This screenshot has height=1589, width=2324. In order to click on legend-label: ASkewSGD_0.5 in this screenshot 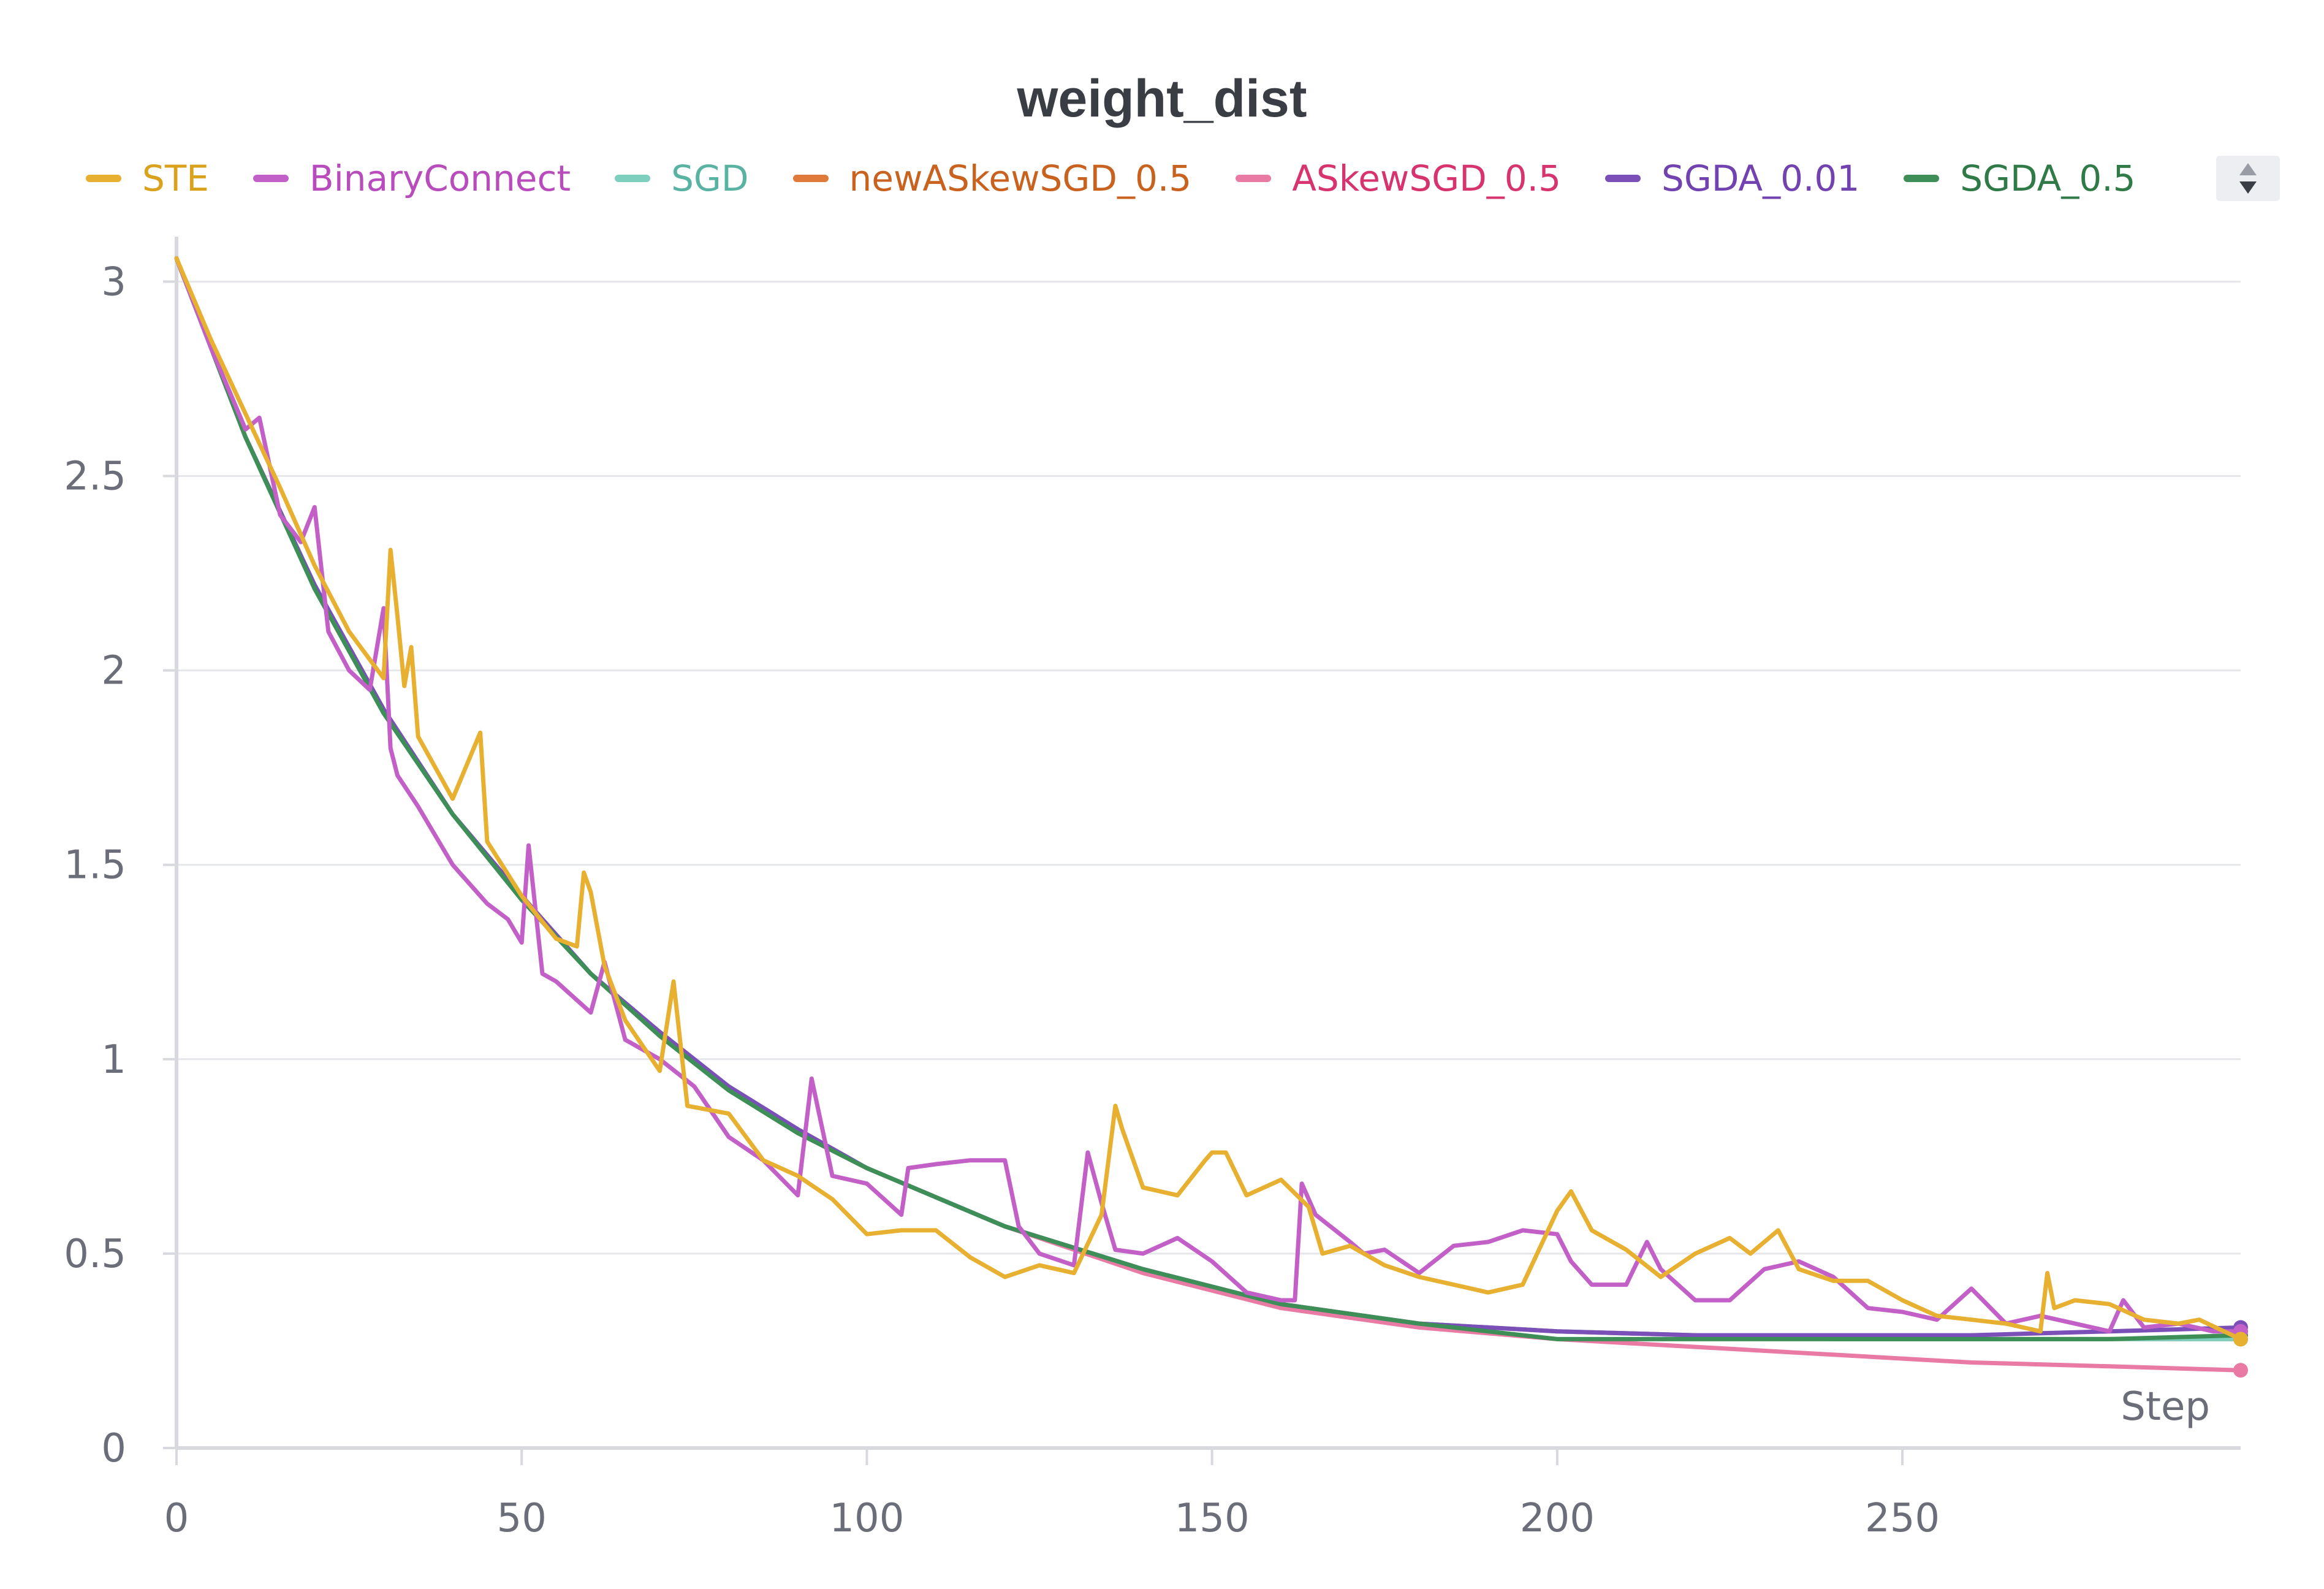, I will do `click(1427, 179)`.